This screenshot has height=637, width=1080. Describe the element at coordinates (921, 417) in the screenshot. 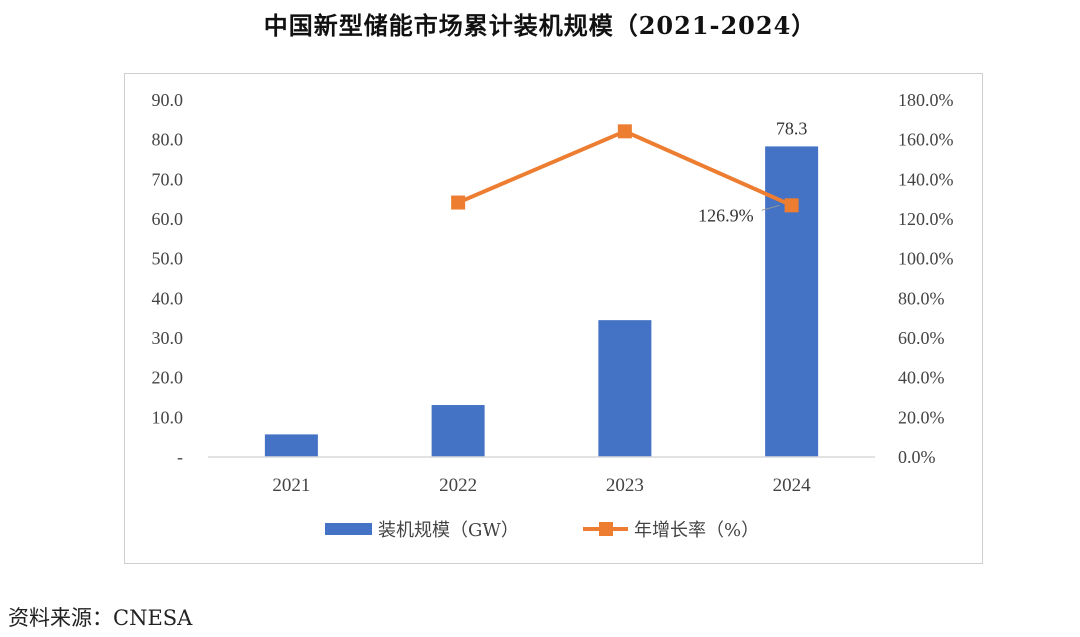

I see `right-axis-tick-label: 20.0%` at that location.